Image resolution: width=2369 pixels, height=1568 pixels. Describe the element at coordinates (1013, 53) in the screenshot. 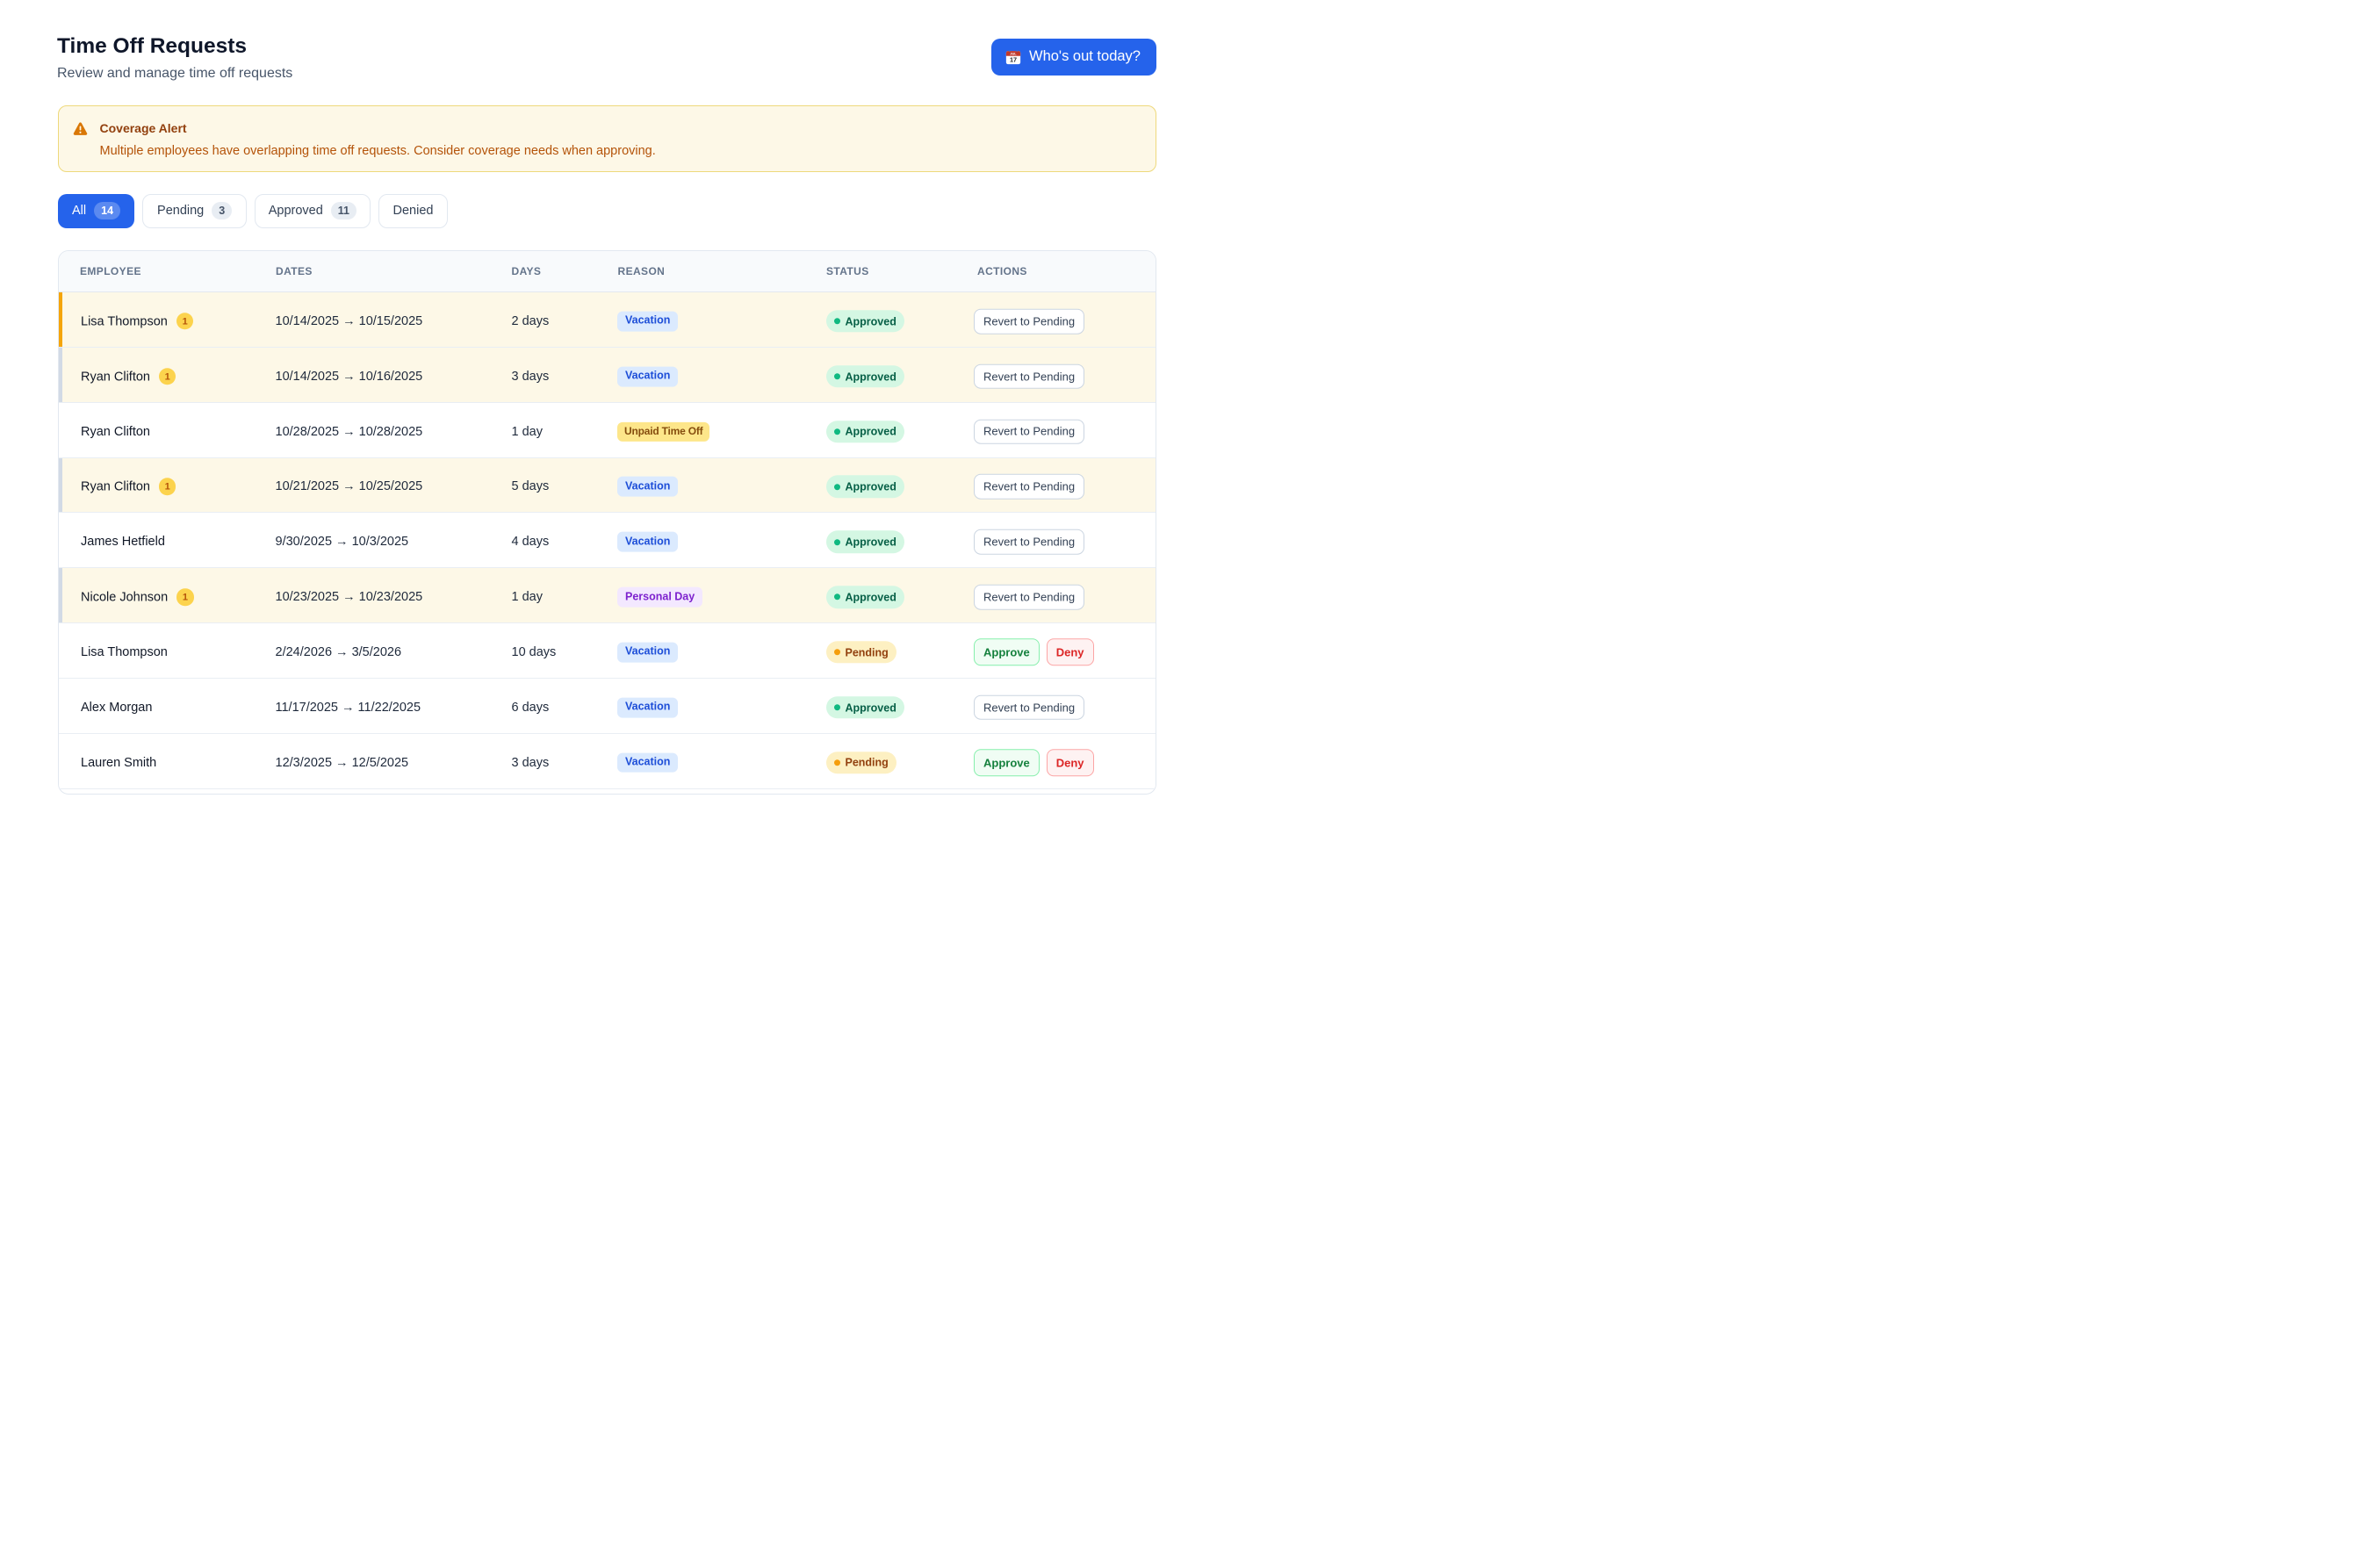

I see `svg-text: JUL` at that location.